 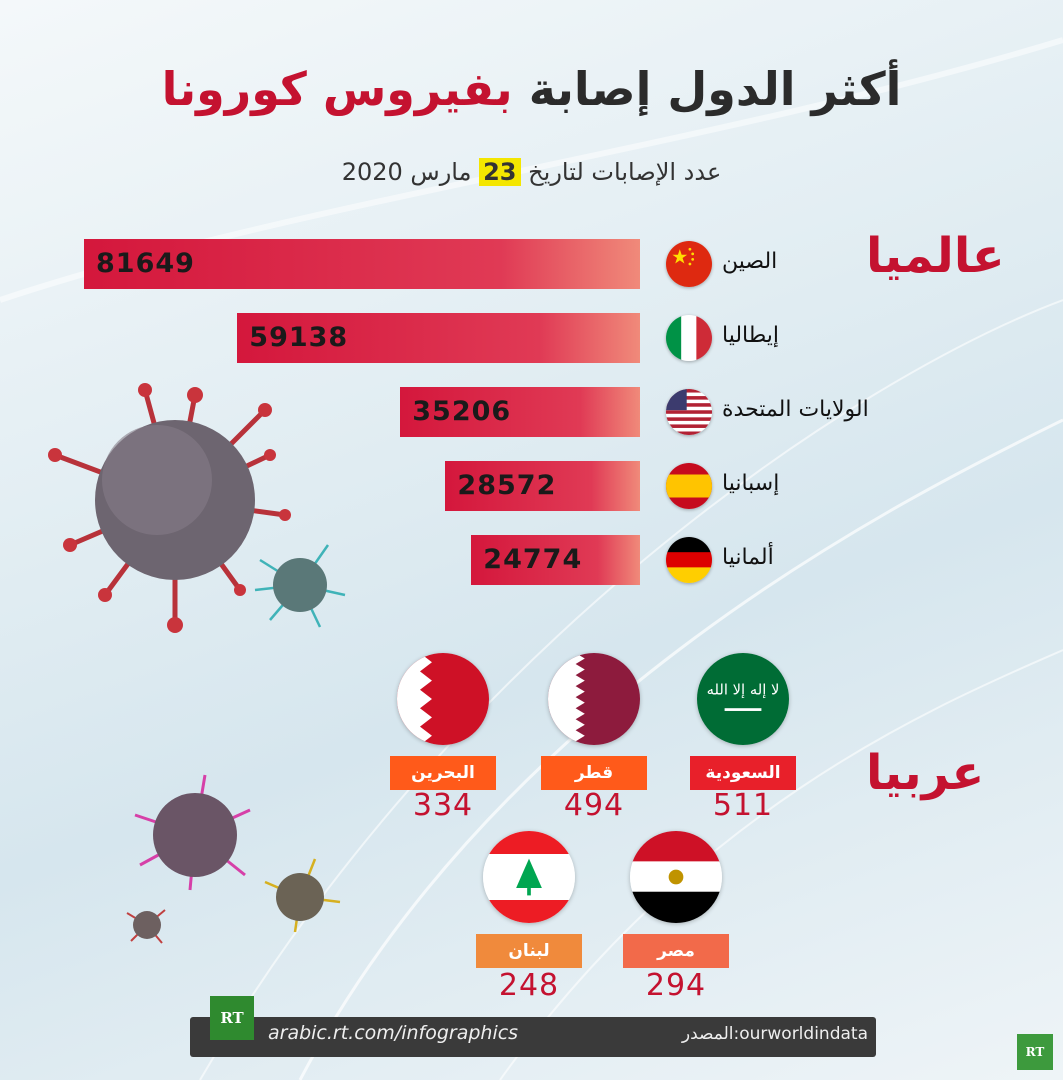 What do you see at coordinates (507, 485) in the screenshot?
I see `bar-value-label: 28572` at bounding box center [507, 485].